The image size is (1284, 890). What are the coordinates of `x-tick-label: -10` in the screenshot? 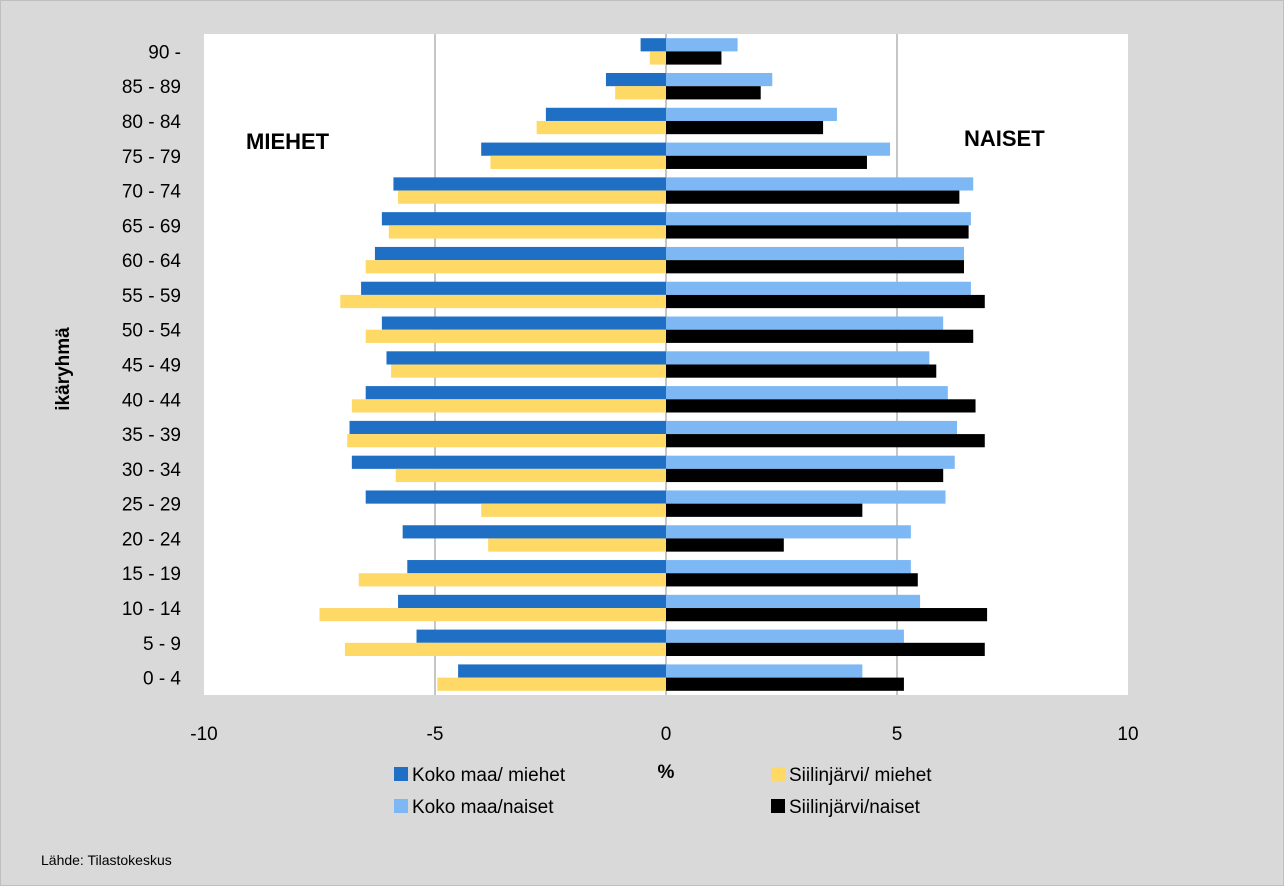 It's located at (203, 734).